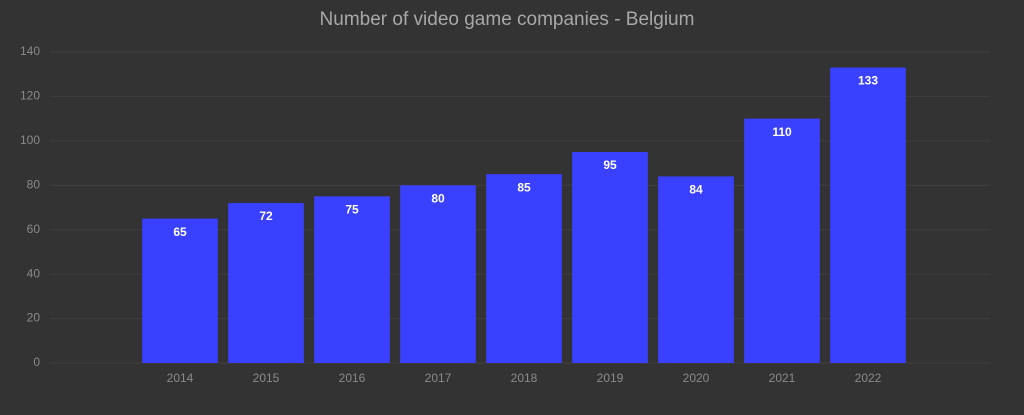  Describe the element at coordinates (352, 210) in the screenshot. I see `data-label: 75` at that location.